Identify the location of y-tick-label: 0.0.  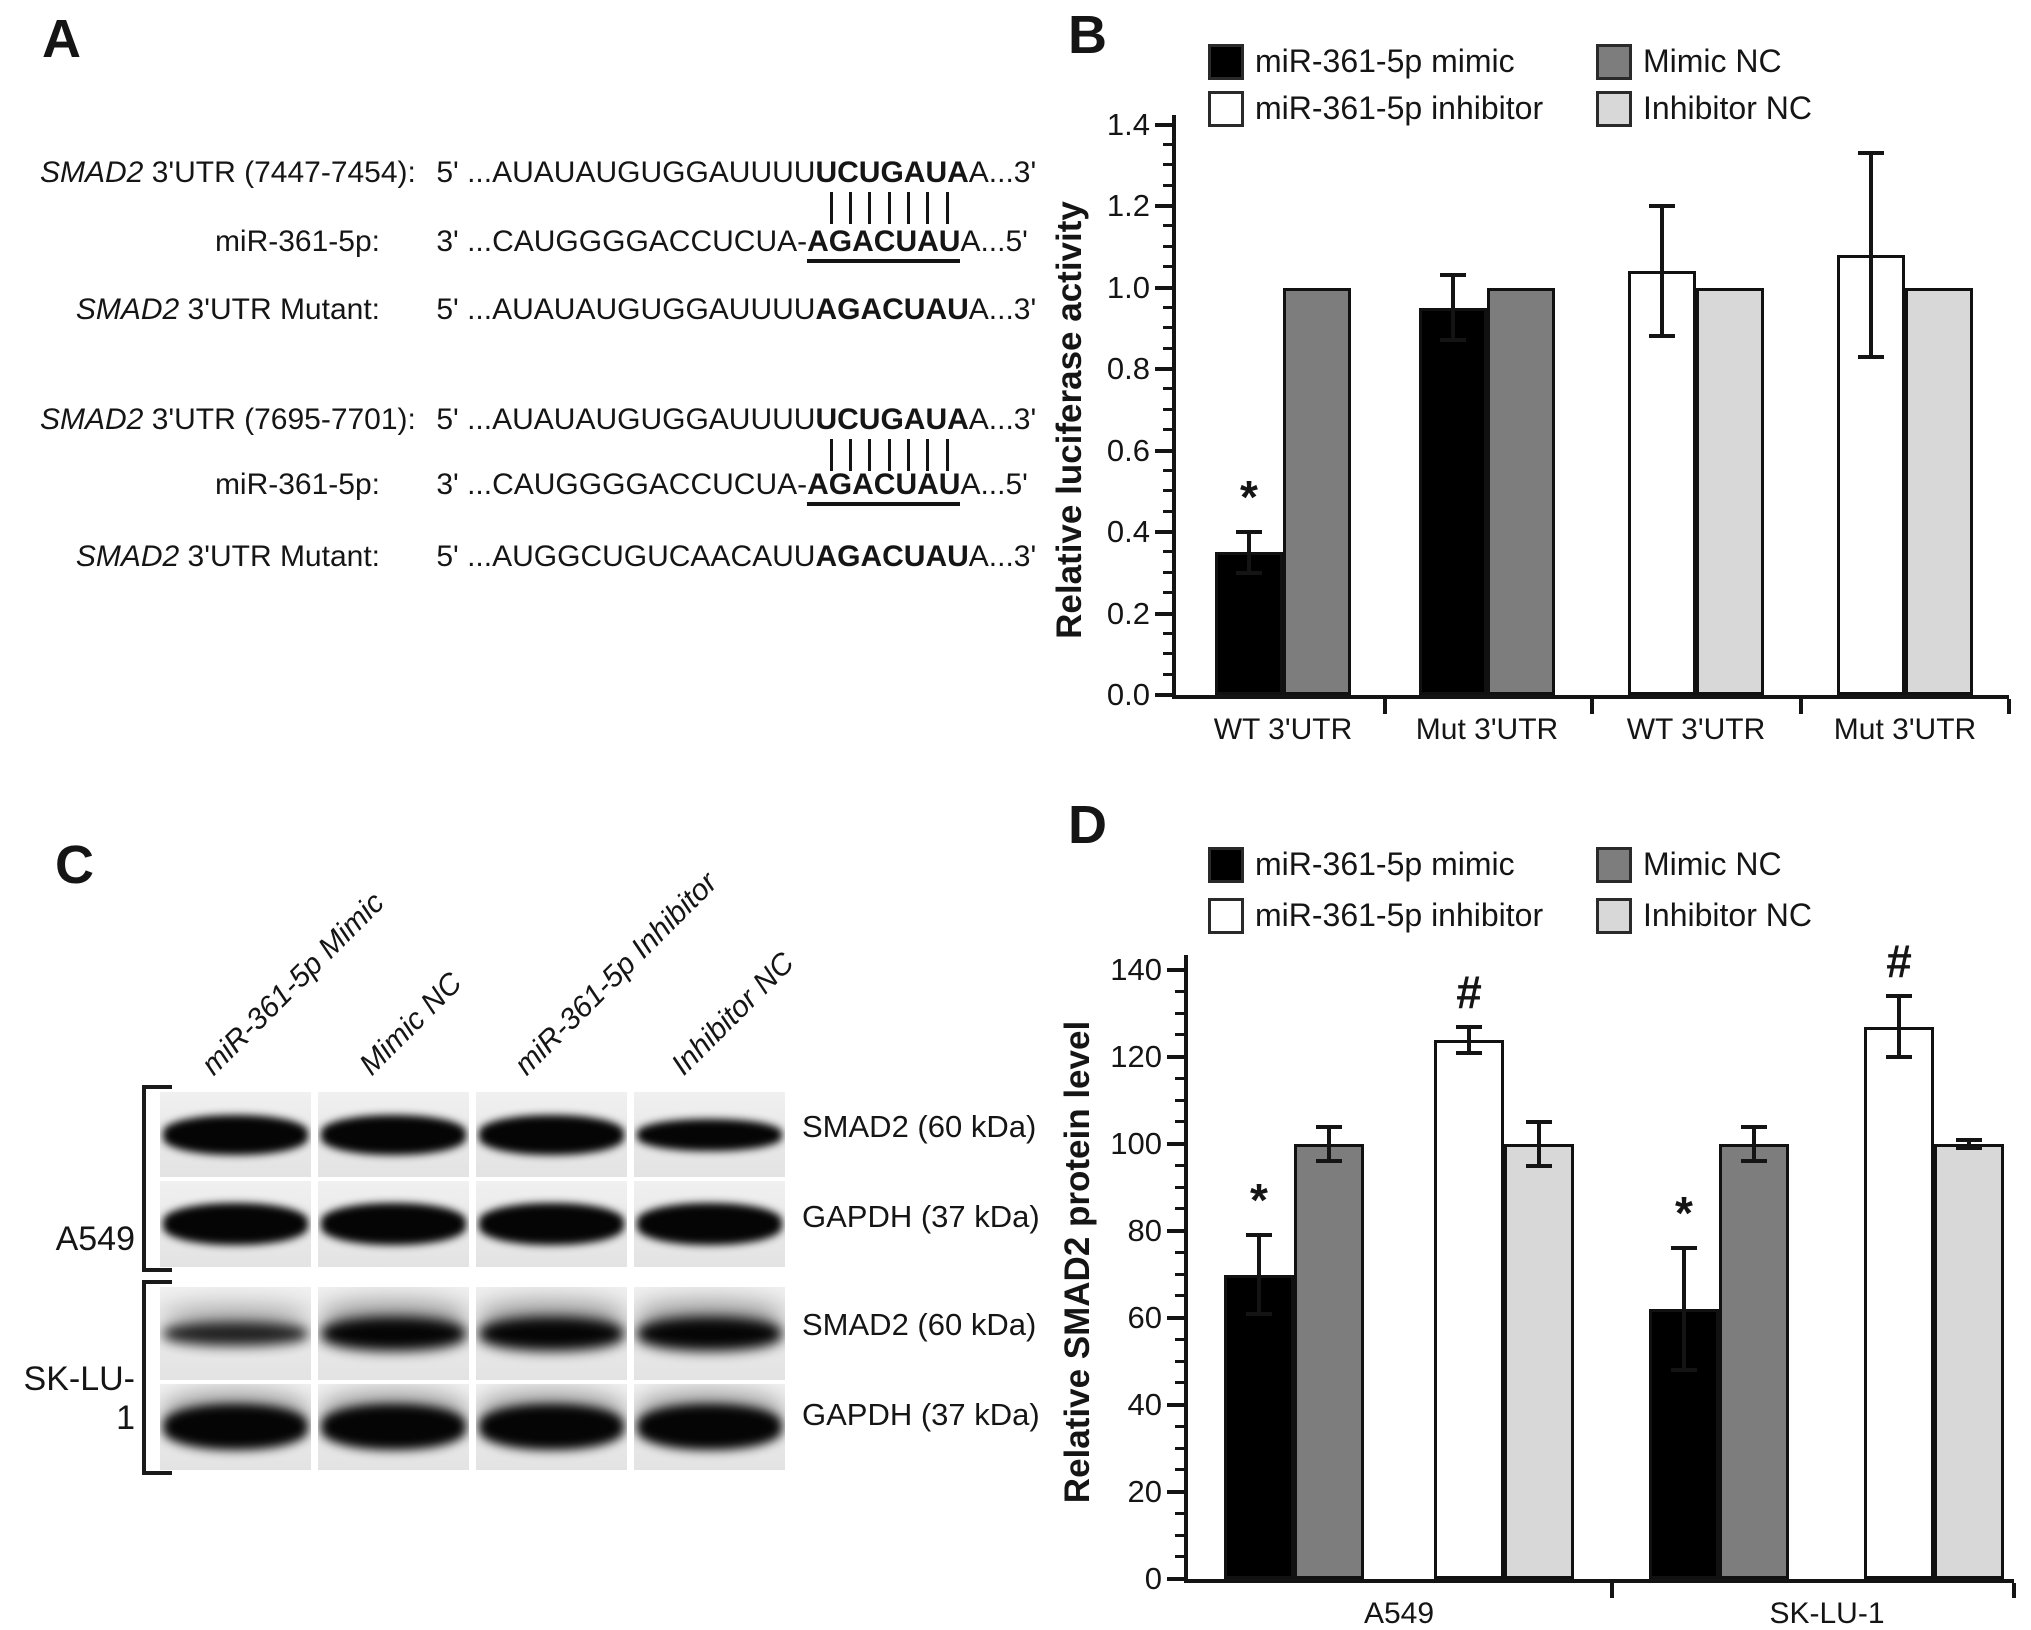
(1128, 694).